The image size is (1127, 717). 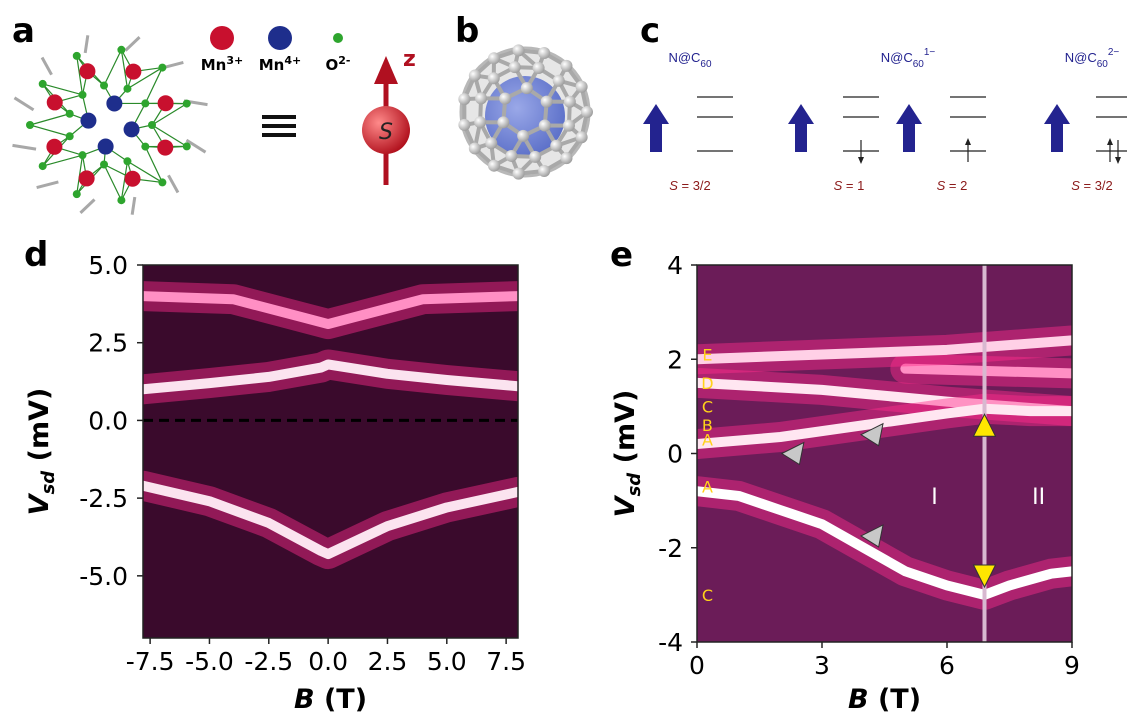 What do you see at coordinates (853, 185) in the screenshot?
I see `spin-value: = 1` at bounding box center [853, 185].